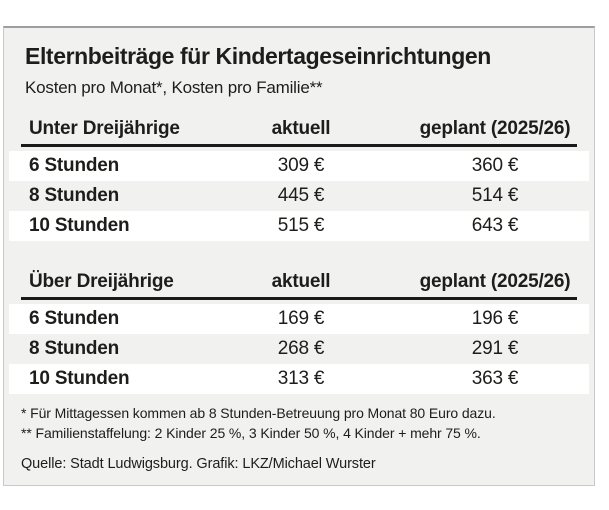  Describe the element at coordinates (495, 225) in the screenshot. I see `value-geplant: 643 €` at that location.